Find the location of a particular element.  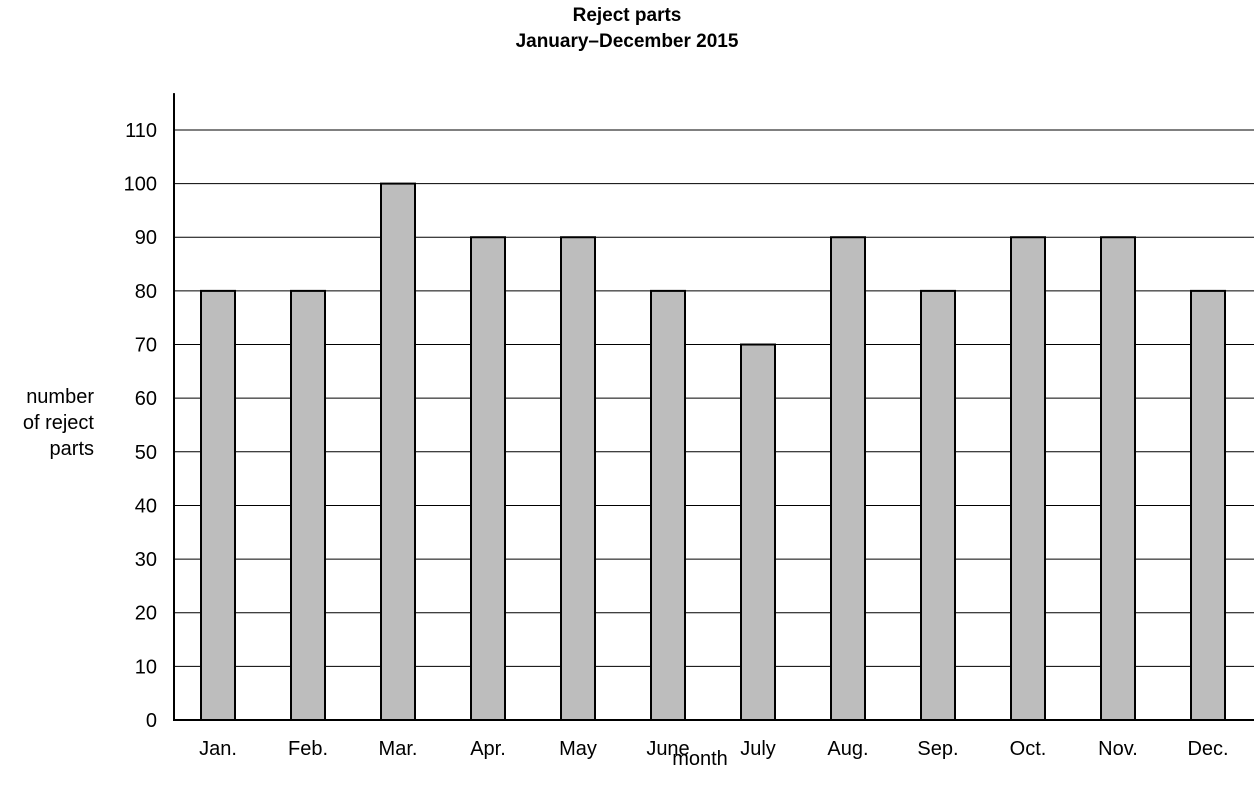

x-tick-label: May is located at coordinates (578, 749).